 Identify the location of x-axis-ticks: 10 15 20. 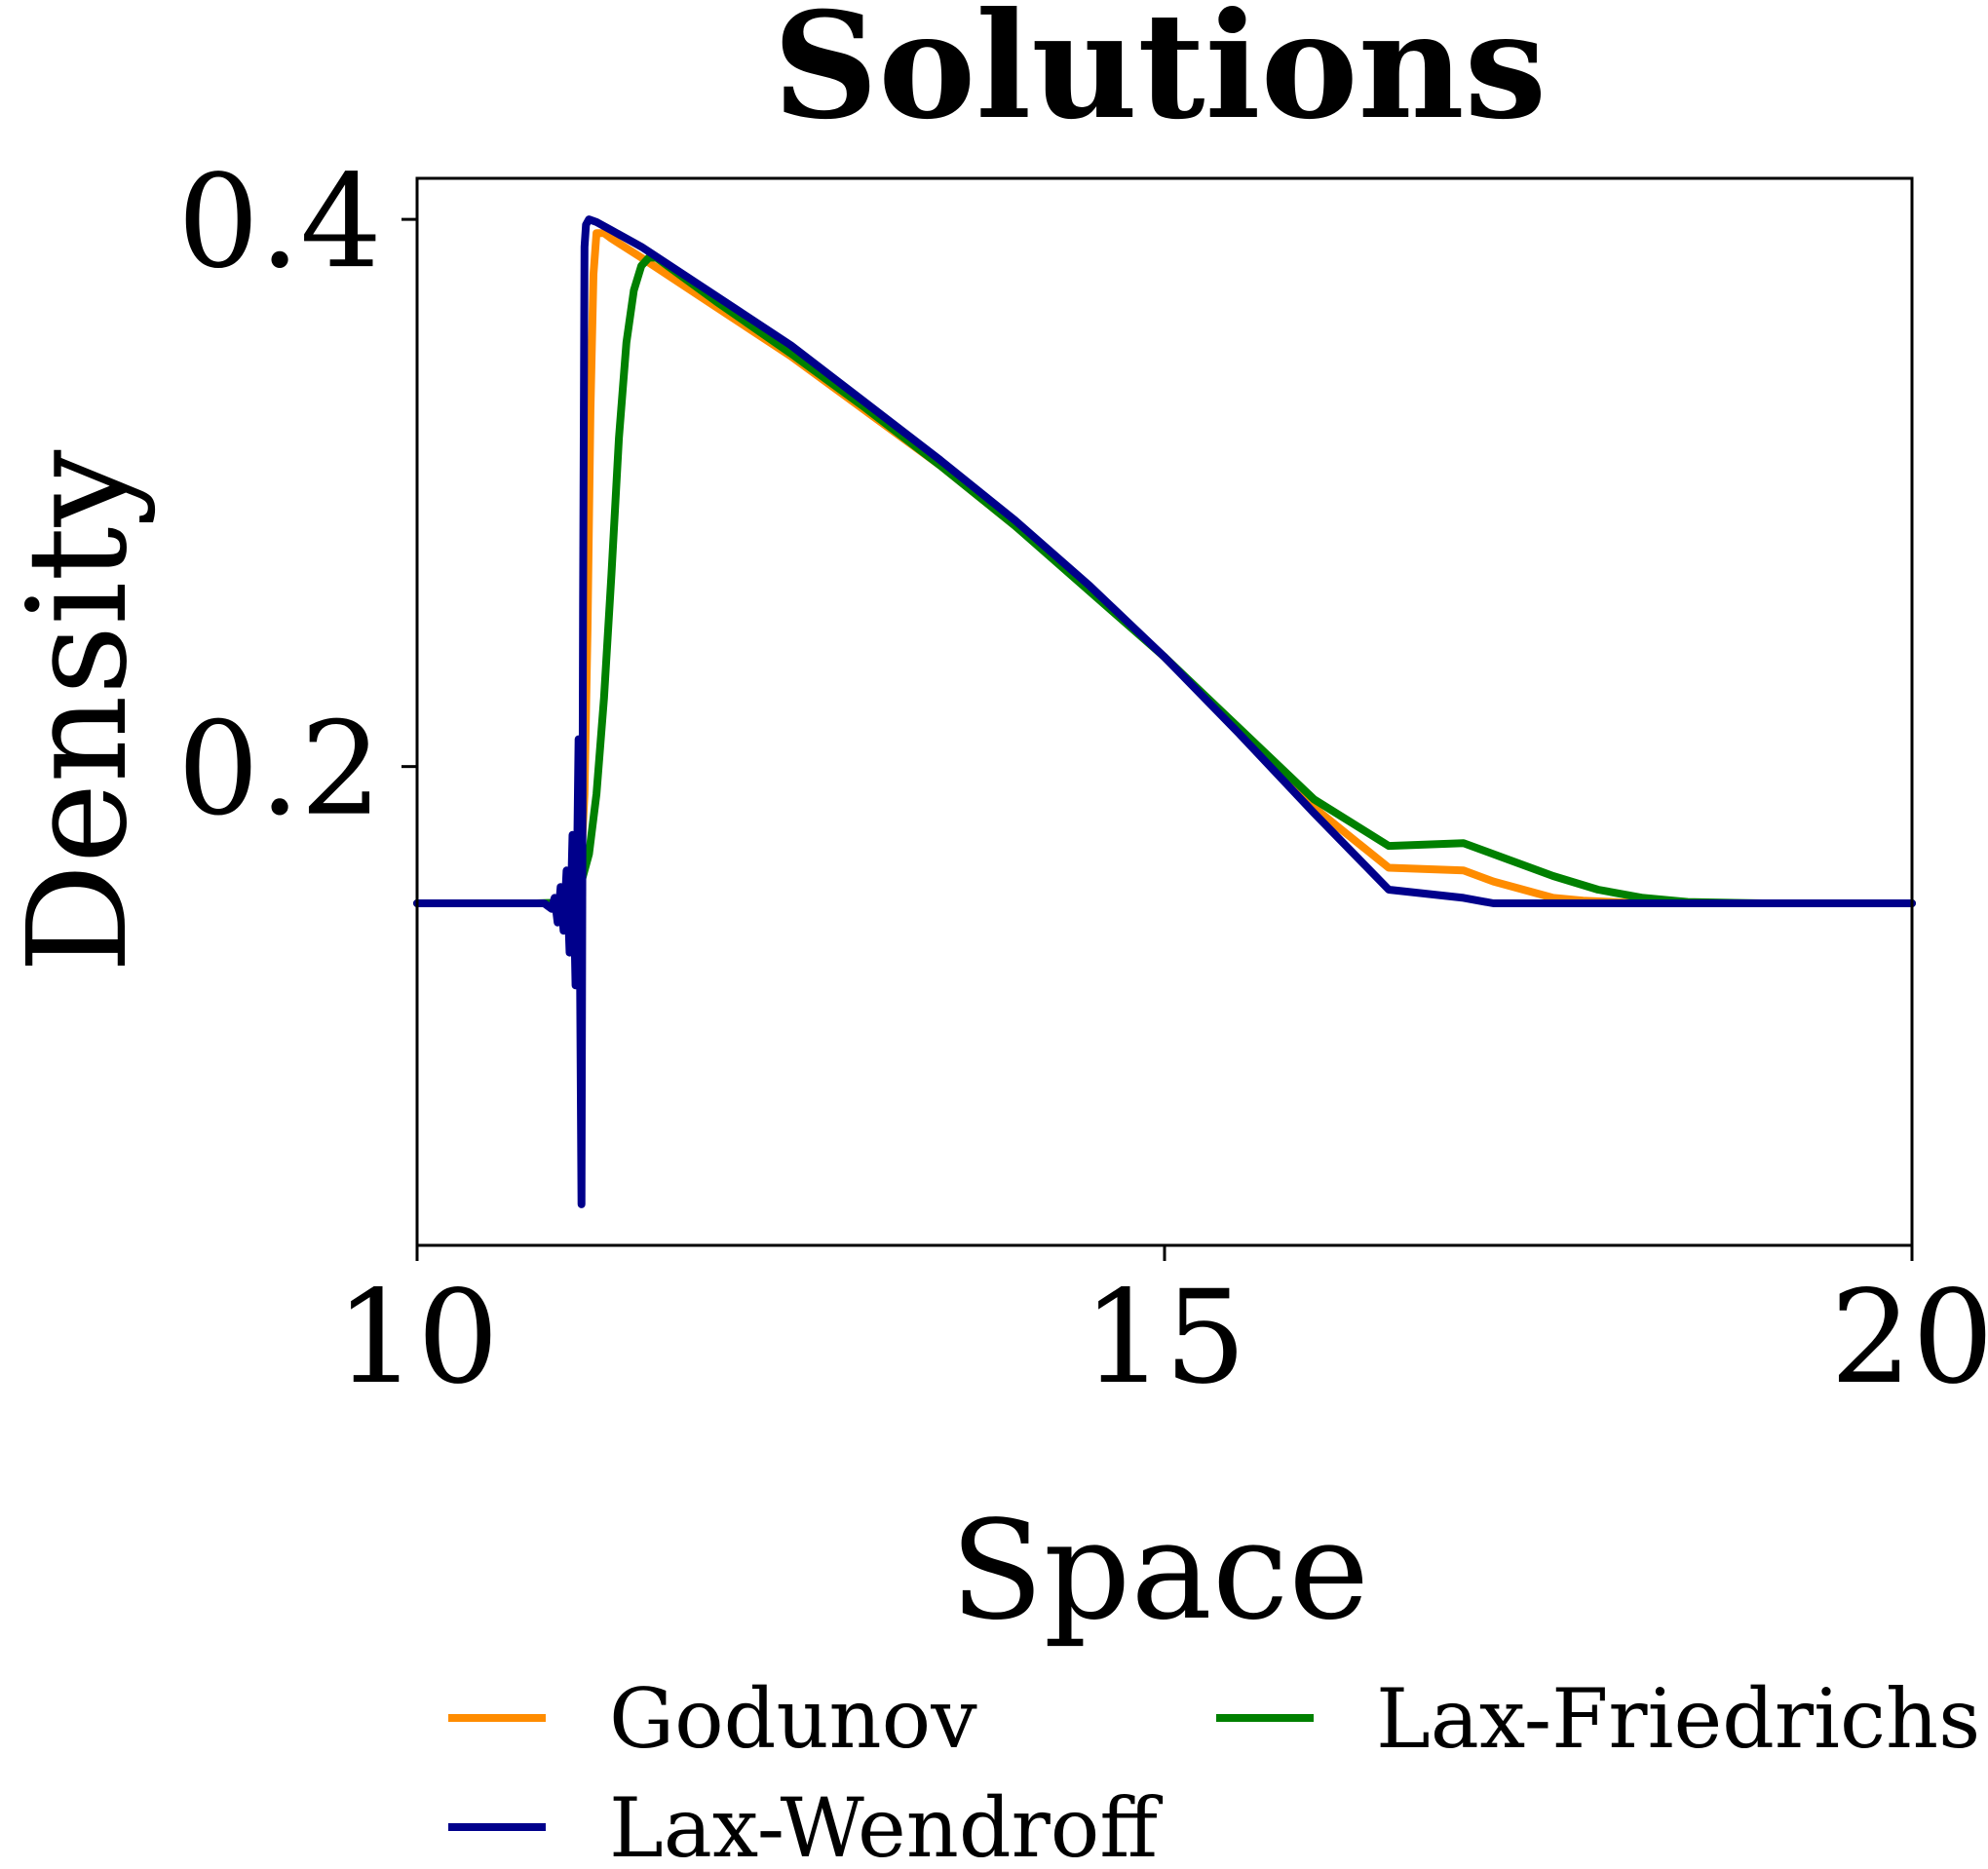
(1162, 1329).